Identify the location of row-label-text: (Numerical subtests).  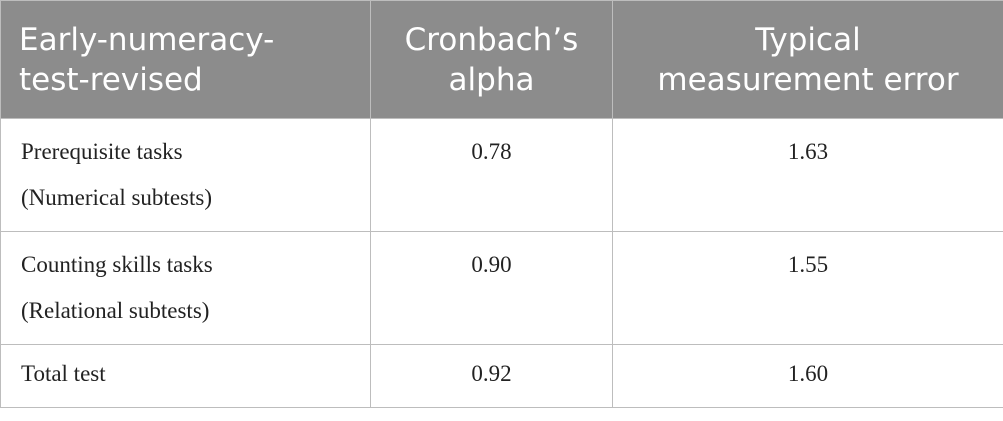
(116, 197).